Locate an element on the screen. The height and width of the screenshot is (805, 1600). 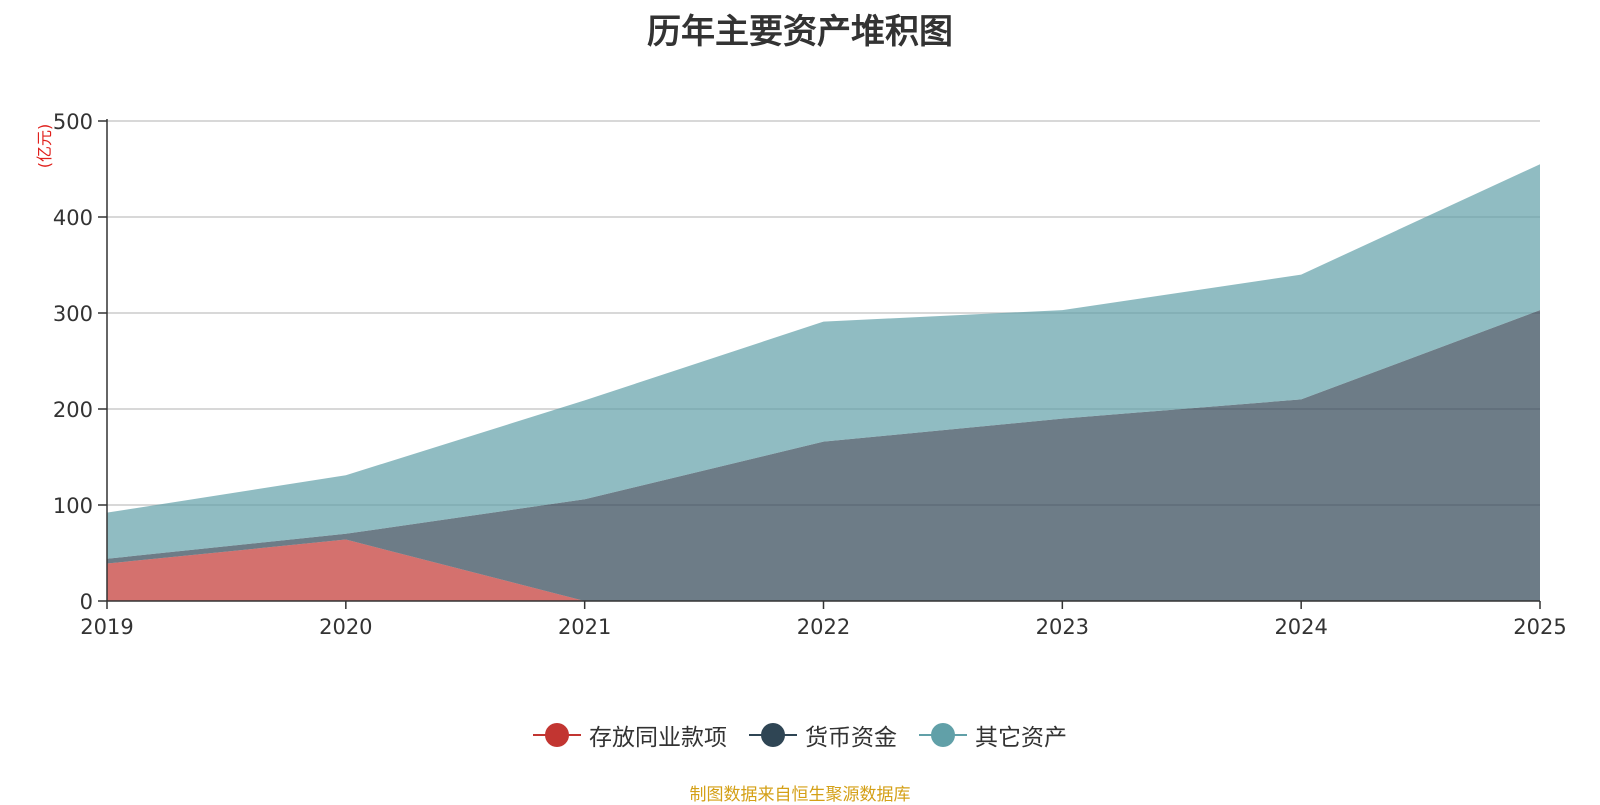
legend-item-2: 货币资金 is located at coordinates (823, 735).